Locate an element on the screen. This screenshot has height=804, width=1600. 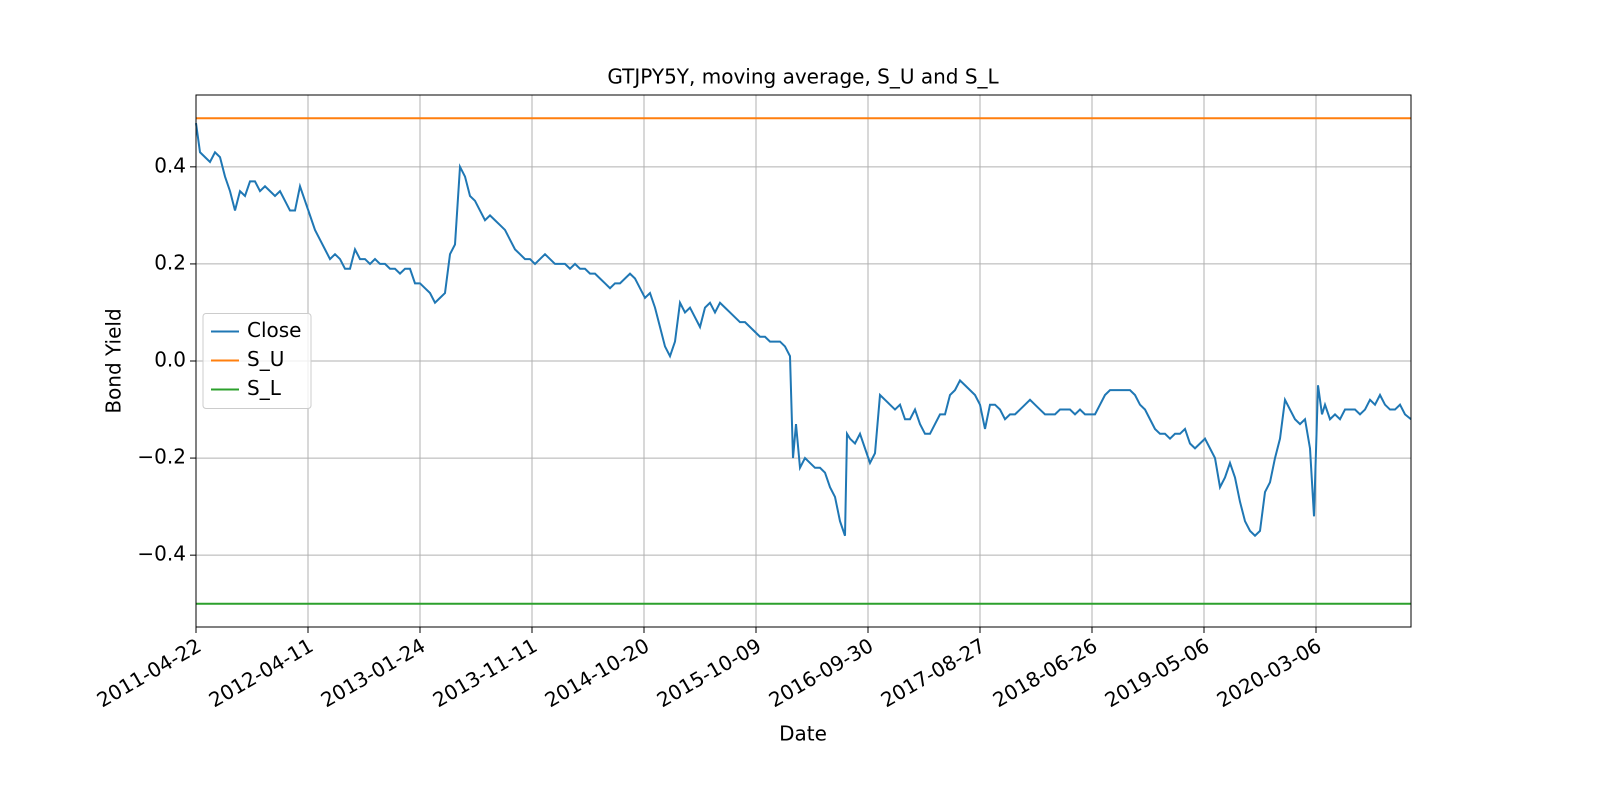
x-tick-label: 2012-04-11 is located at coordinates (261, 672).